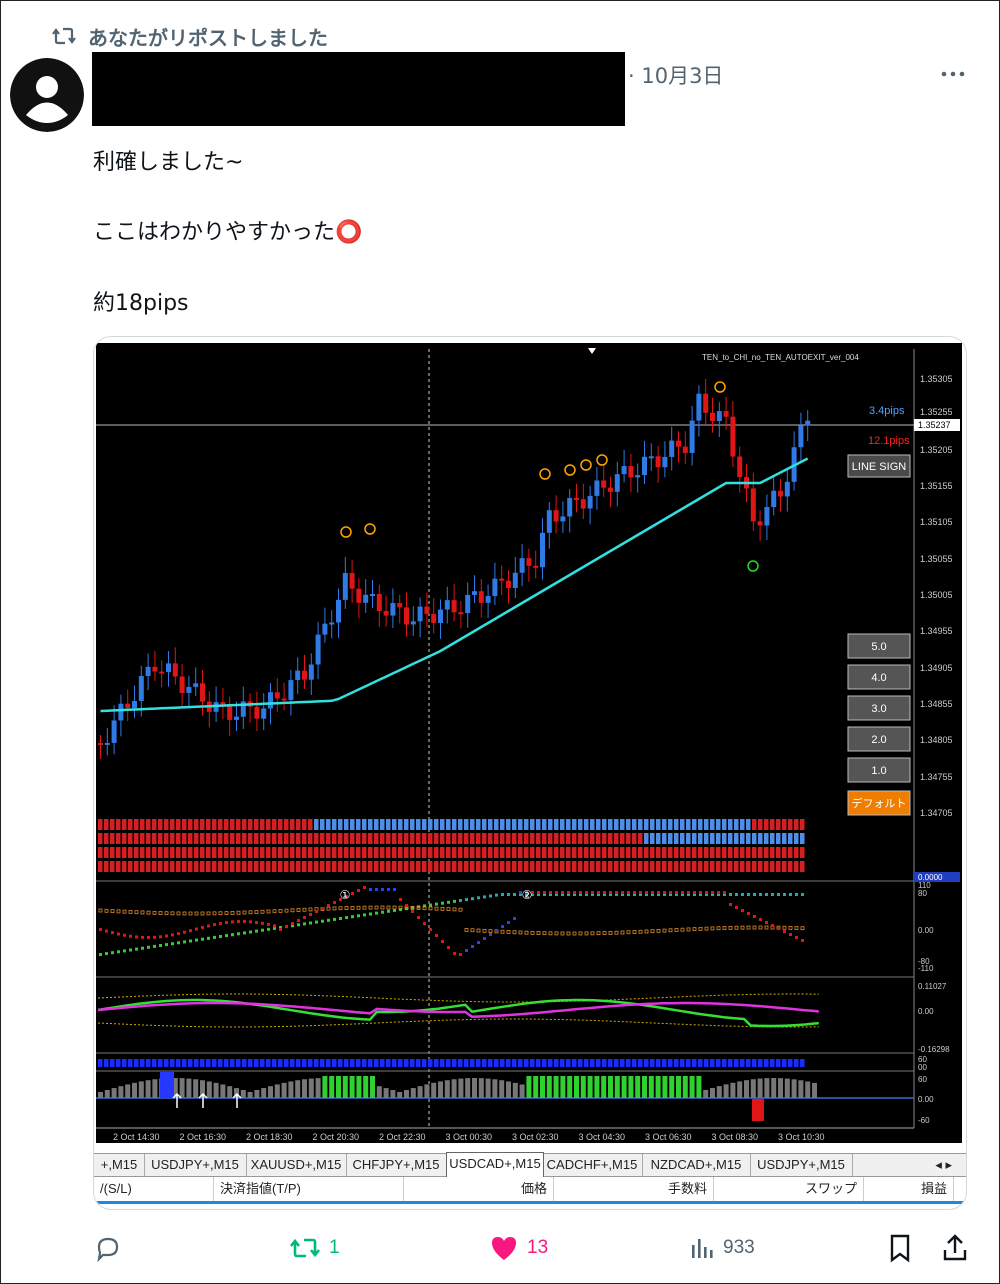  Describe the element at coordinates (936, 668) in the screenshot. I see `price-tick-label: 1.34905` at that location.